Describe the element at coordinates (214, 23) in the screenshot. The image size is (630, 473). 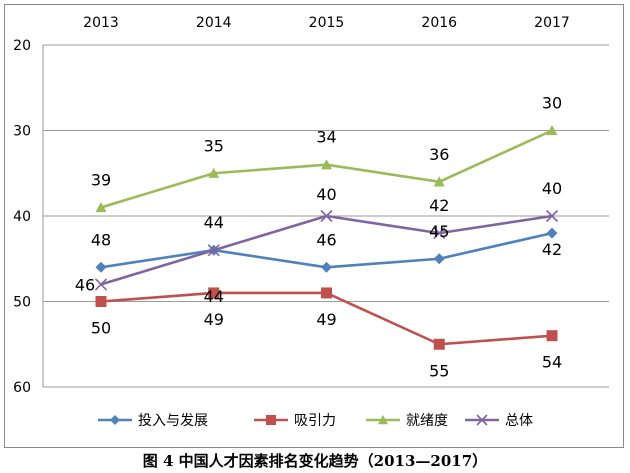
I see `x-tick-label: 2014` at that location.